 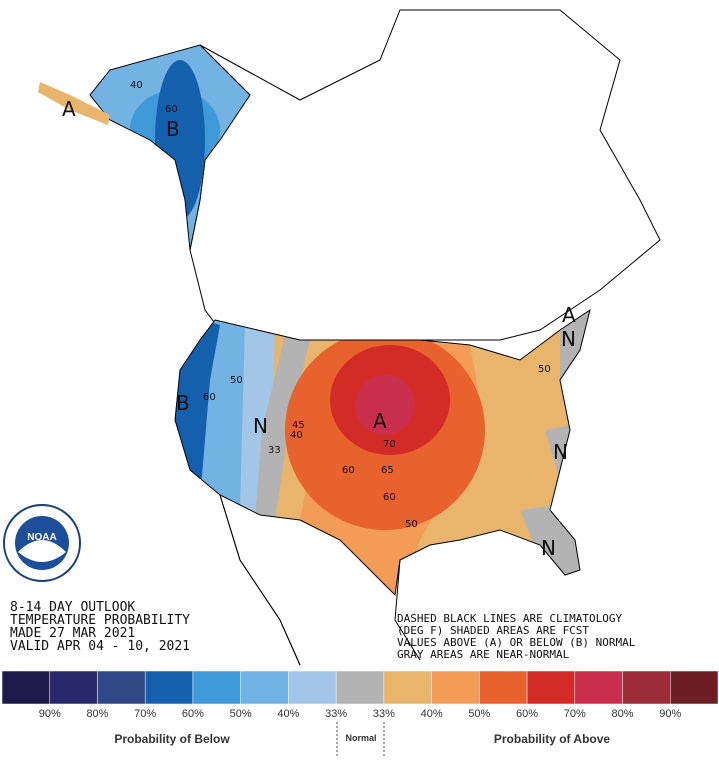 I want to click on map-label: 70, so click(x=389, y=444).